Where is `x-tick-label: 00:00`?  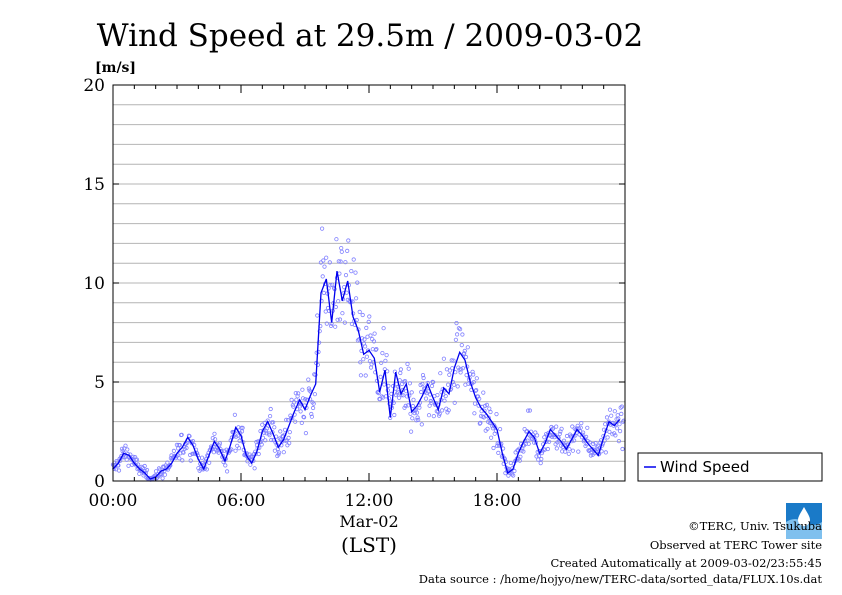
x-tick-label: 00:00 is located at coordinates (113, 501).